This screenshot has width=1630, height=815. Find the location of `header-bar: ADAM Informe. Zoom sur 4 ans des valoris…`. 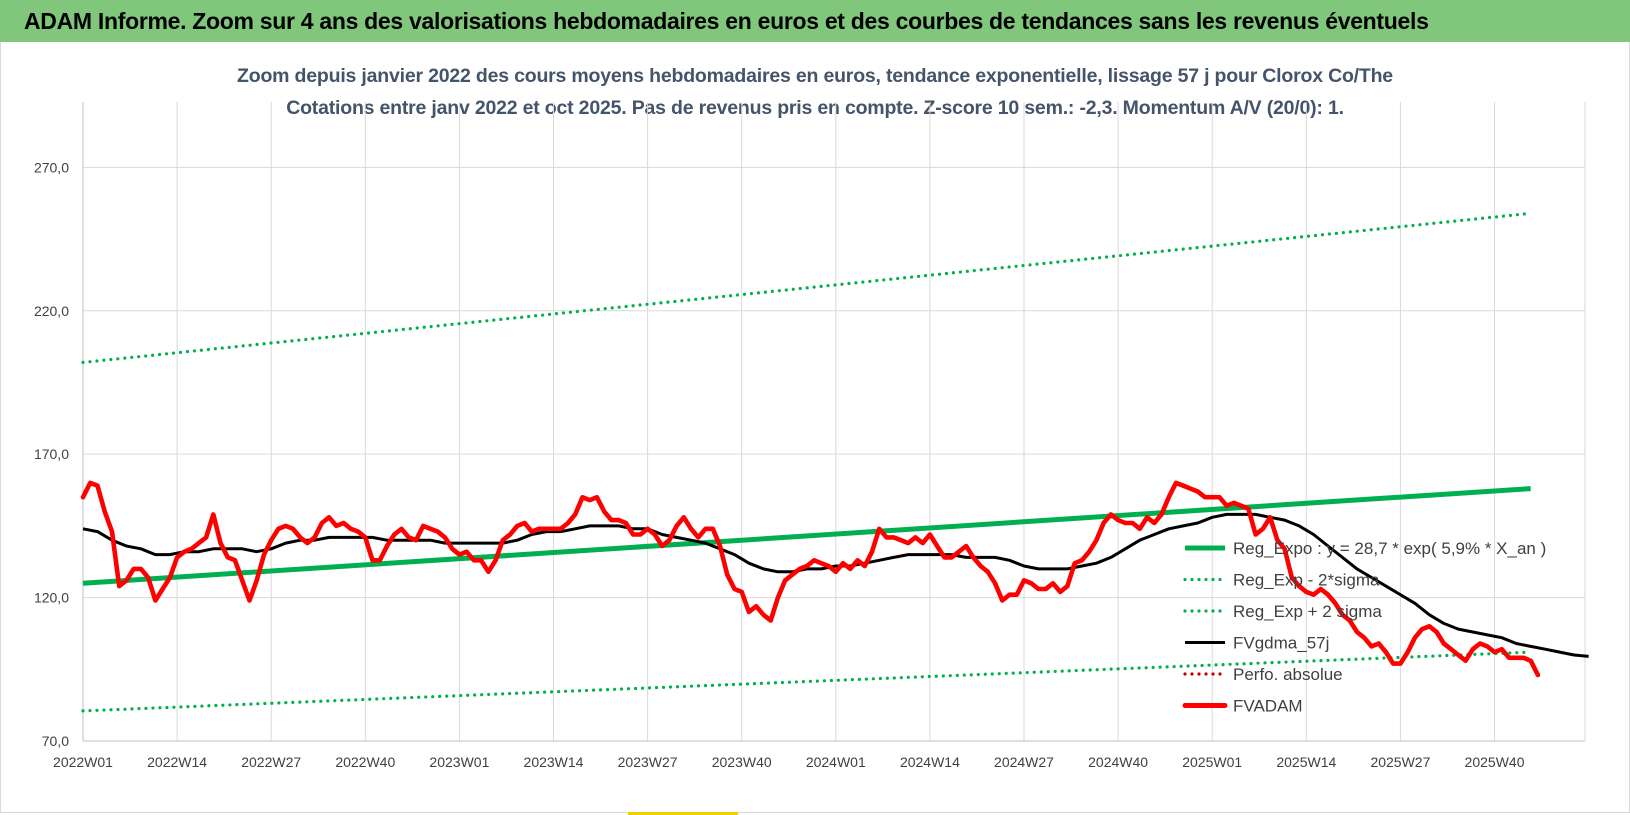

header-bar: ADAM Informe. Zoom sur 4 ans des valoris… is located at coordinates (815, 21).